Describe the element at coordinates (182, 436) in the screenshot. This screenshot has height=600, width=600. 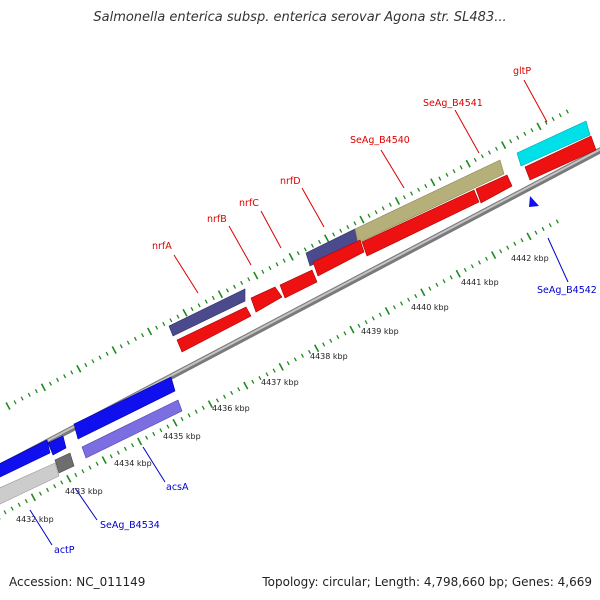
I see `tick-label-4435: 4435 kbp` at that location.